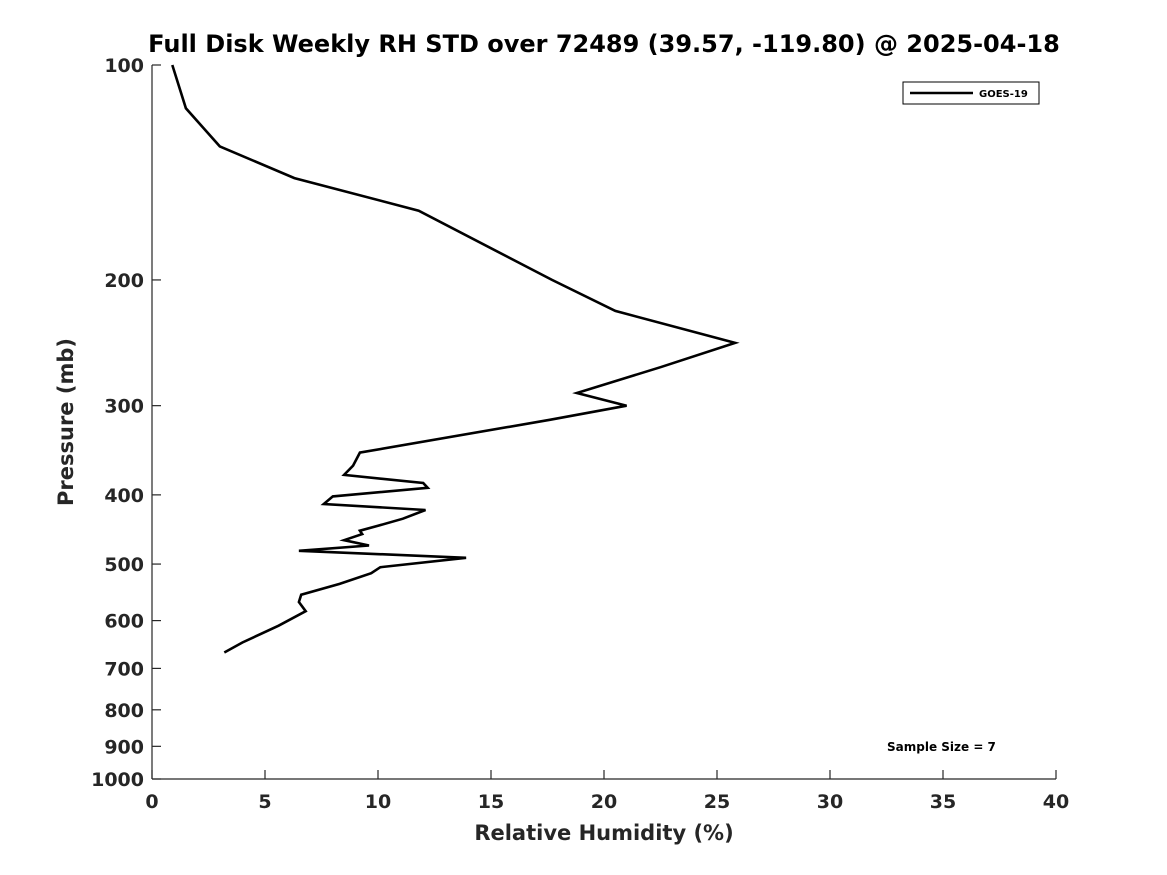 The width and height of the screenshot is (1167, 875). What do you see at coordinates (603, 833) in the screenshot?
I see `x-axis-label: Relative Humidity (%)` at bounding box center [603, 833].